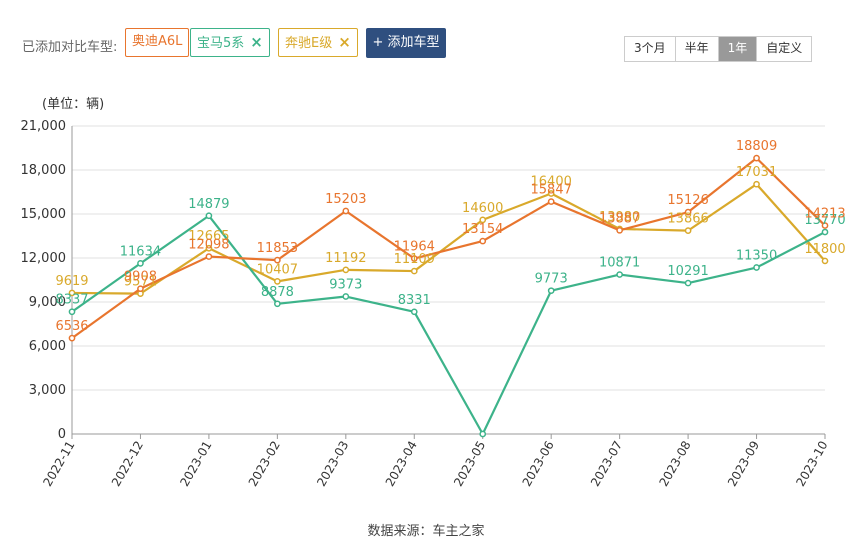 Image resolution: width=852 pixels, height=547 pixels. What do you see at coordinates (127, 464) in the screenshot?
I see `x-tick-label: 2022-12` at bounding box center [127, 464].